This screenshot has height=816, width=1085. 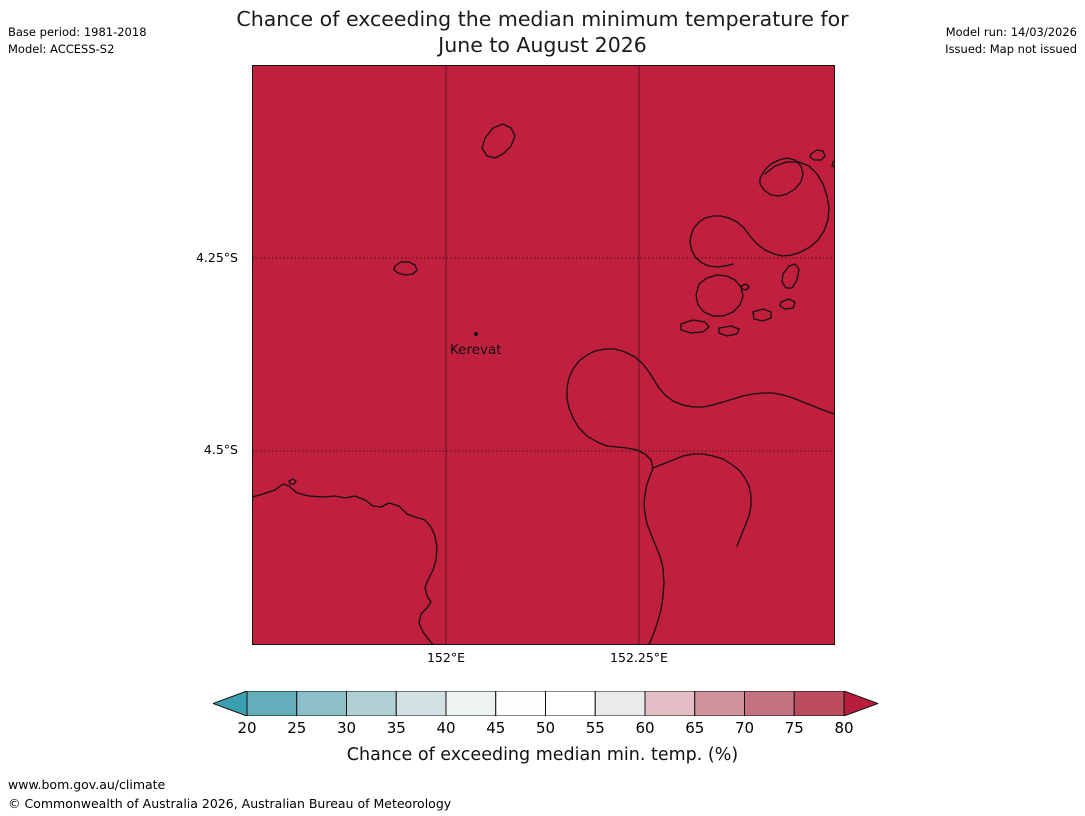 I want to click on colorbar-tick-label: 50, so click(x=545, y=728).